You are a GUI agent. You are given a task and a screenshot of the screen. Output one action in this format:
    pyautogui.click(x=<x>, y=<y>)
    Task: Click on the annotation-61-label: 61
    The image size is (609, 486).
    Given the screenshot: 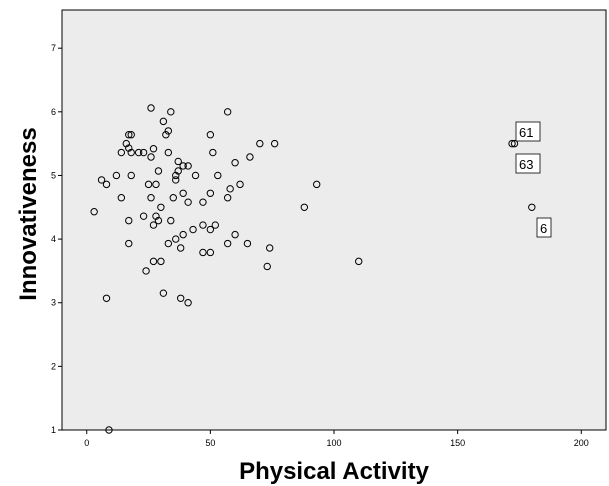 What is the action you would take?
    pyautogui.click(x=526, y=132)
    